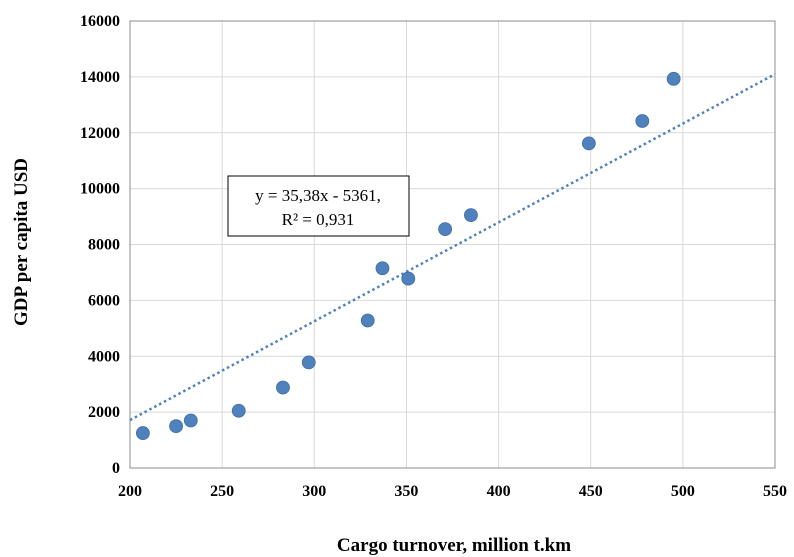 The width and height of the screenshot is (794, 557). What do you see at coordinates (314, 491) in the screenshot?
I see `x-tick-label: 300` at bounding box center [314, 491].